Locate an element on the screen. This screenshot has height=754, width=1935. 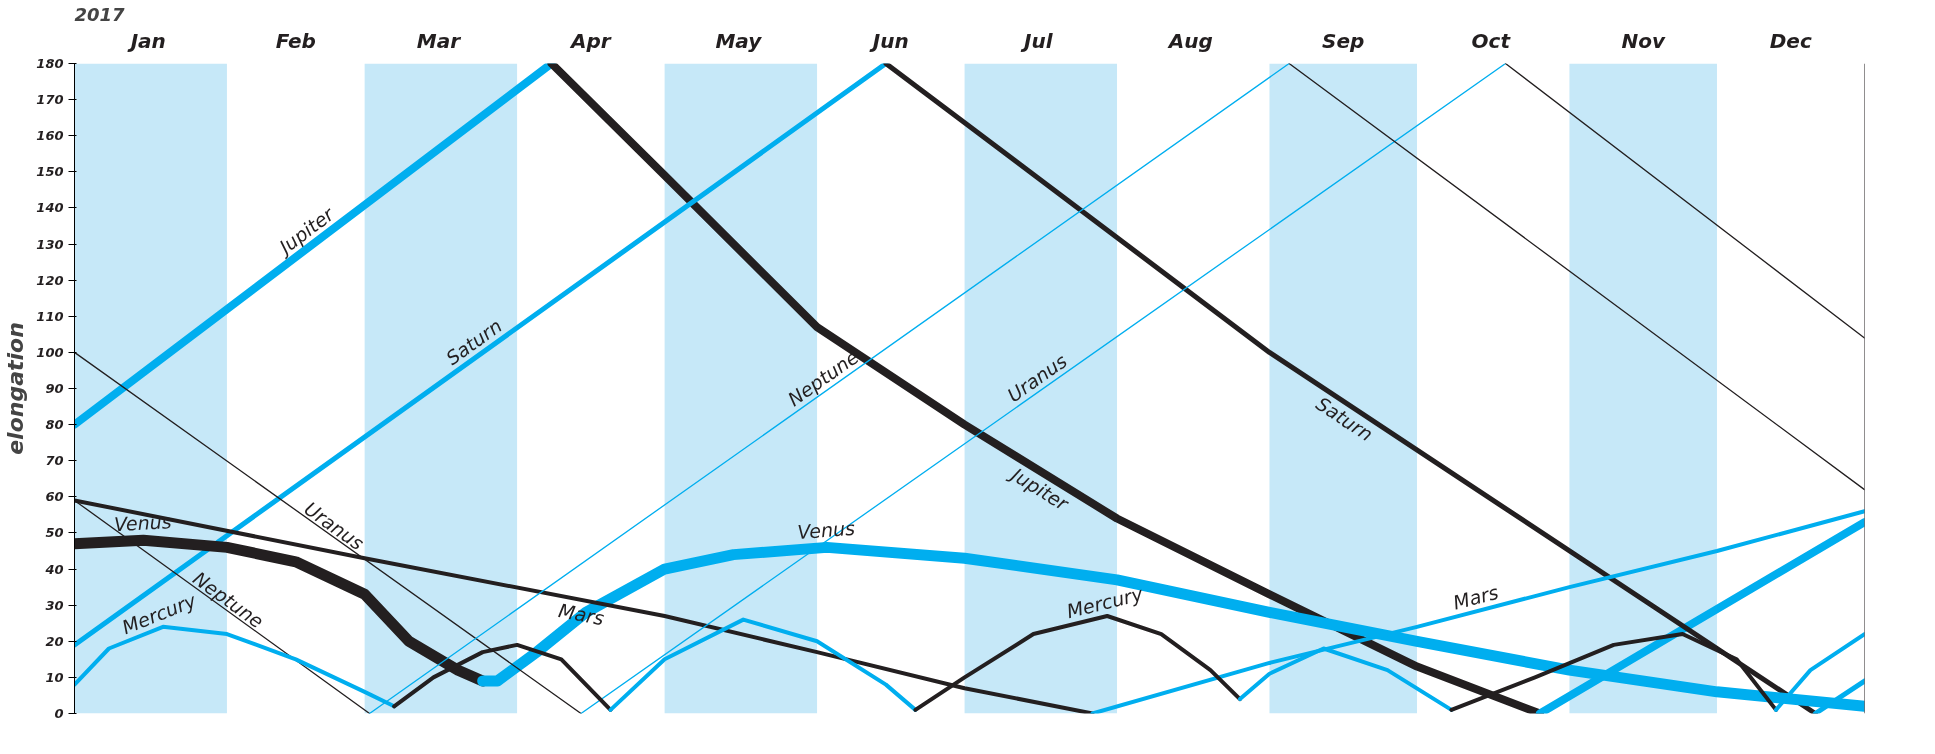
x-tick-label: Sep is located at coordinates (1343, 40).